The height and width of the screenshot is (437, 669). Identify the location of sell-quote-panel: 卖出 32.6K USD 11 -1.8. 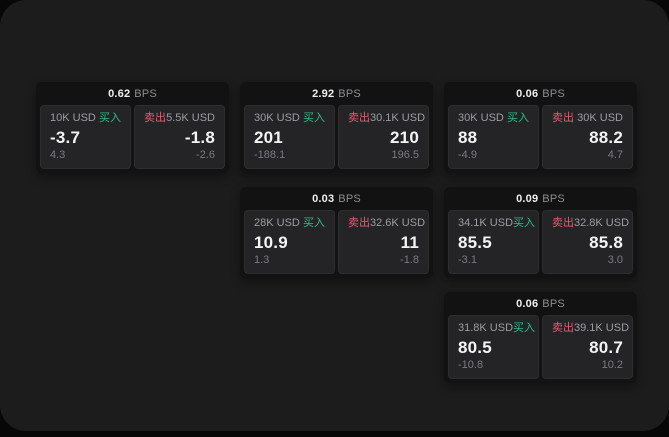
(383, 242).